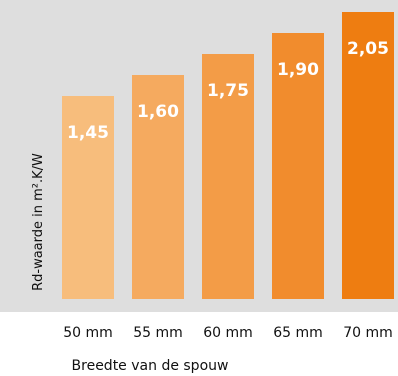  I want to click on y-axis-title: Rd-waarde in m².K/W, so click(38, 222).